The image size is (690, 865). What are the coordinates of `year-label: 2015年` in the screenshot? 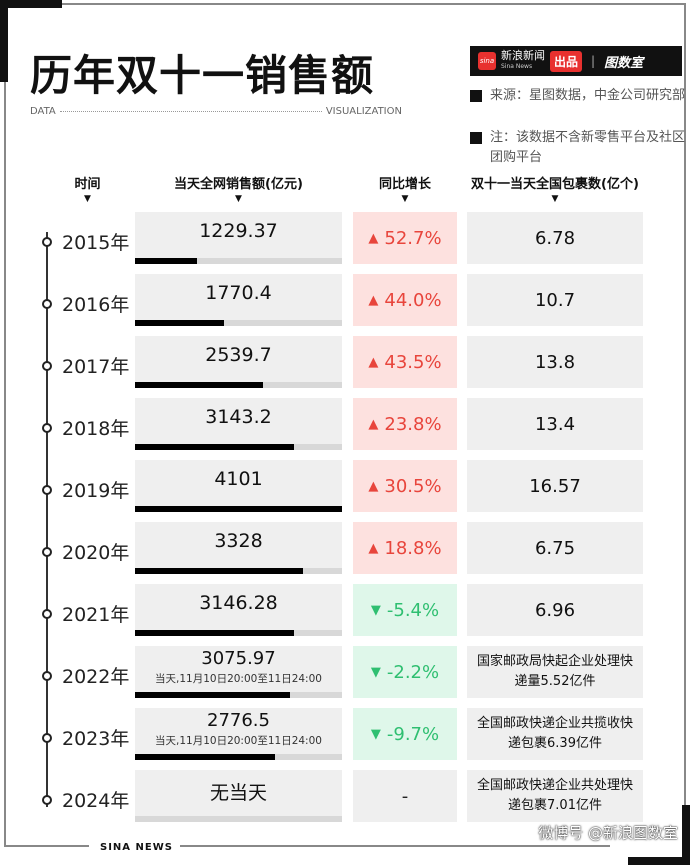 It's located at (96, 243).